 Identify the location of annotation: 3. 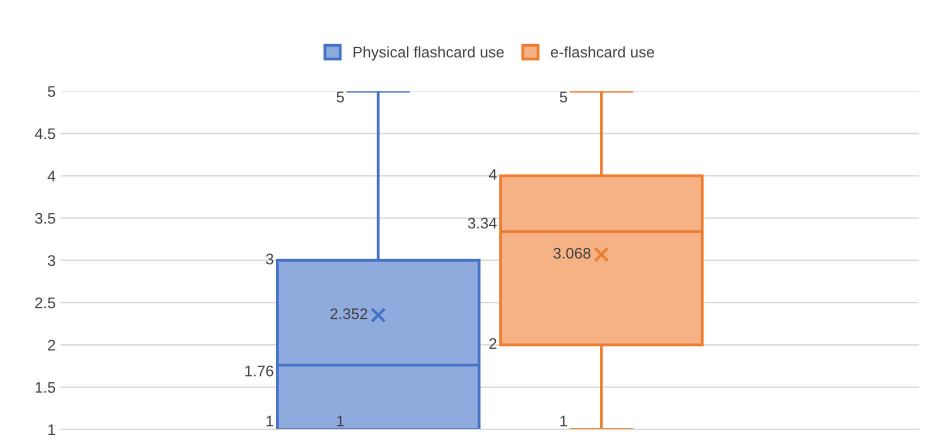
(270, 259).